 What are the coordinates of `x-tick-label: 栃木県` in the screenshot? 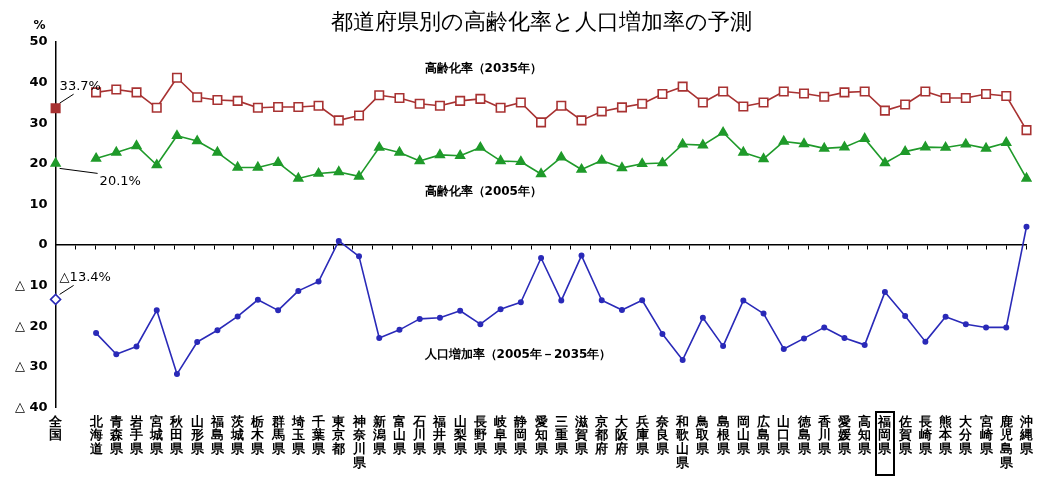 It's located at (258, 434).